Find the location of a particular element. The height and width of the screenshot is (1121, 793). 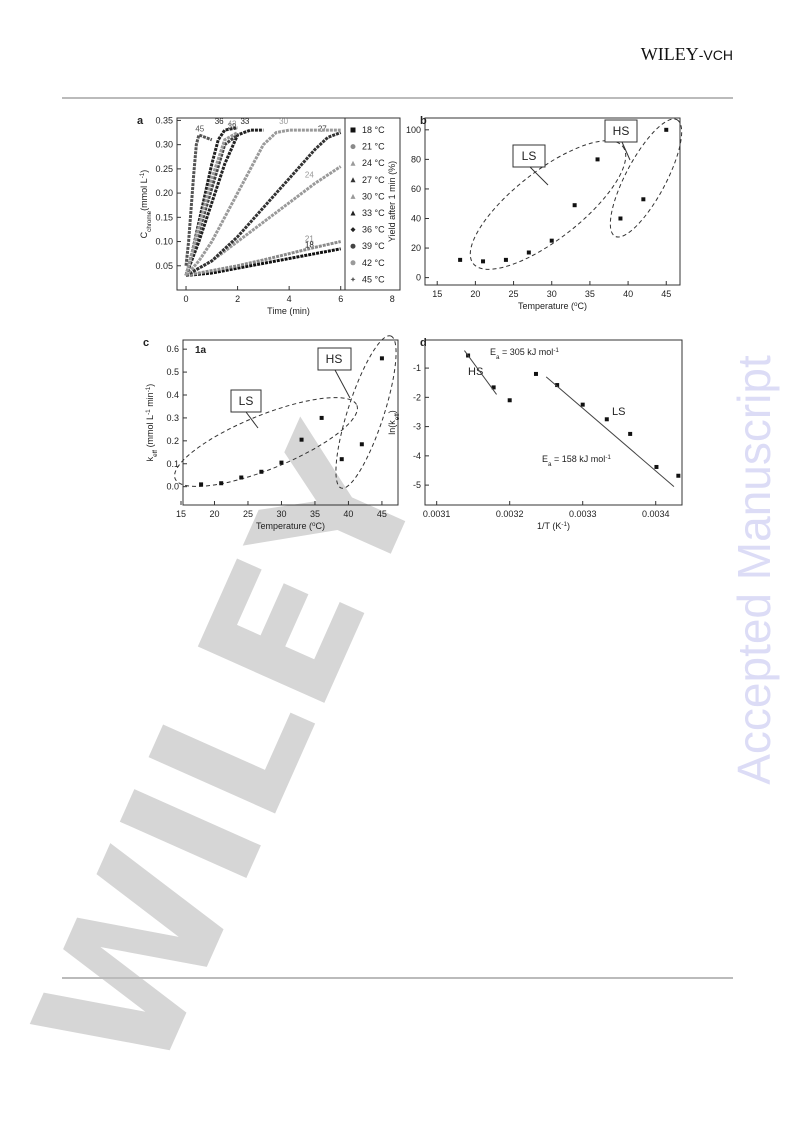

y-tick-label: 0.30 is located at coordinates (164, 145).